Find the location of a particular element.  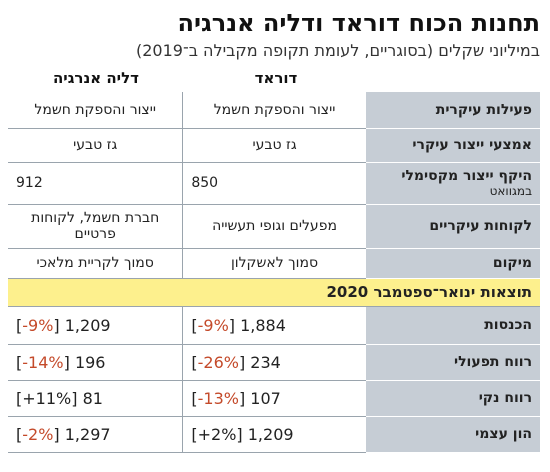

financial-figure: [+2%] 1,209 is located at coordinates (242, 434).